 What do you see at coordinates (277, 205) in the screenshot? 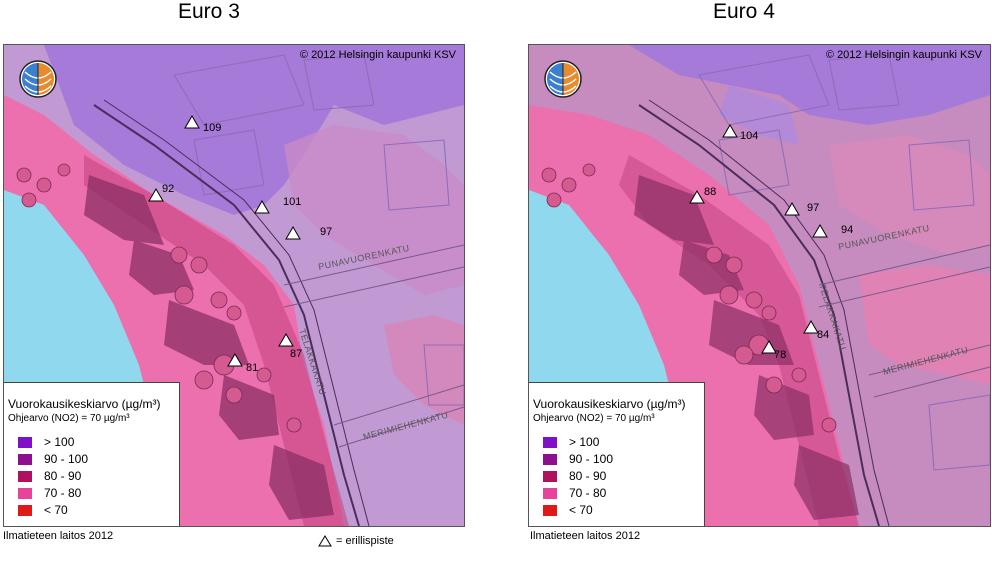
I see `measurement-point: 101` at bounding box center [277, 205].